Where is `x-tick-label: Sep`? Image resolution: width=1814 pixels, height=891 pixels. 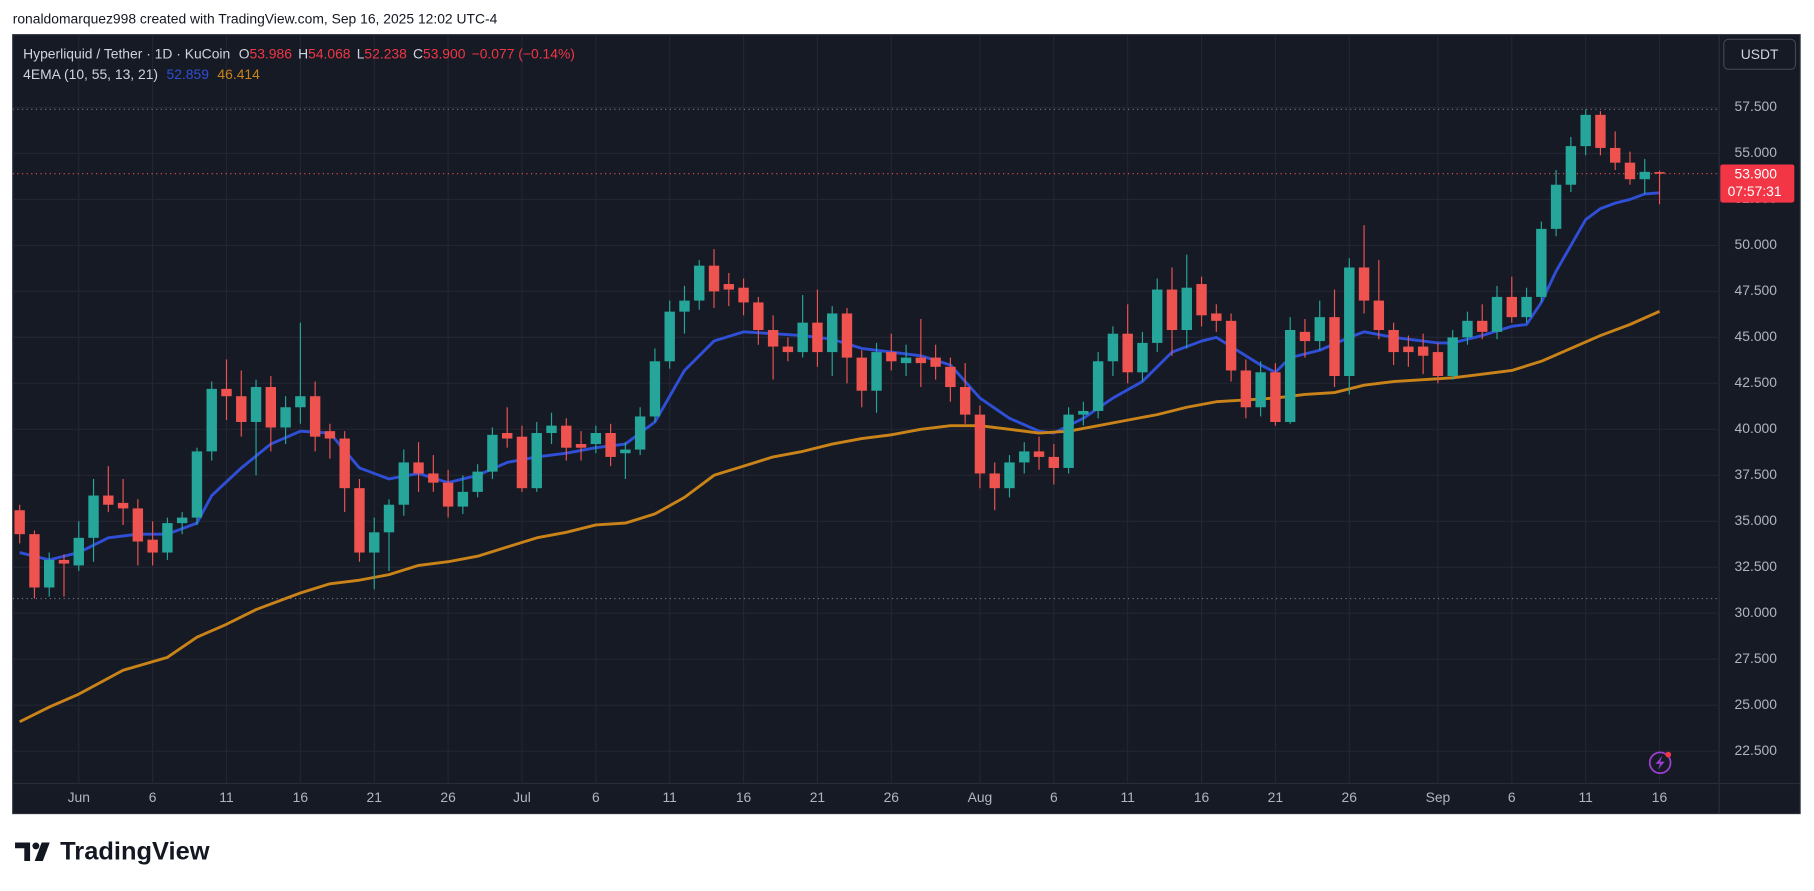
x-tick-label: Sep is located at coordinates (1438, 797).